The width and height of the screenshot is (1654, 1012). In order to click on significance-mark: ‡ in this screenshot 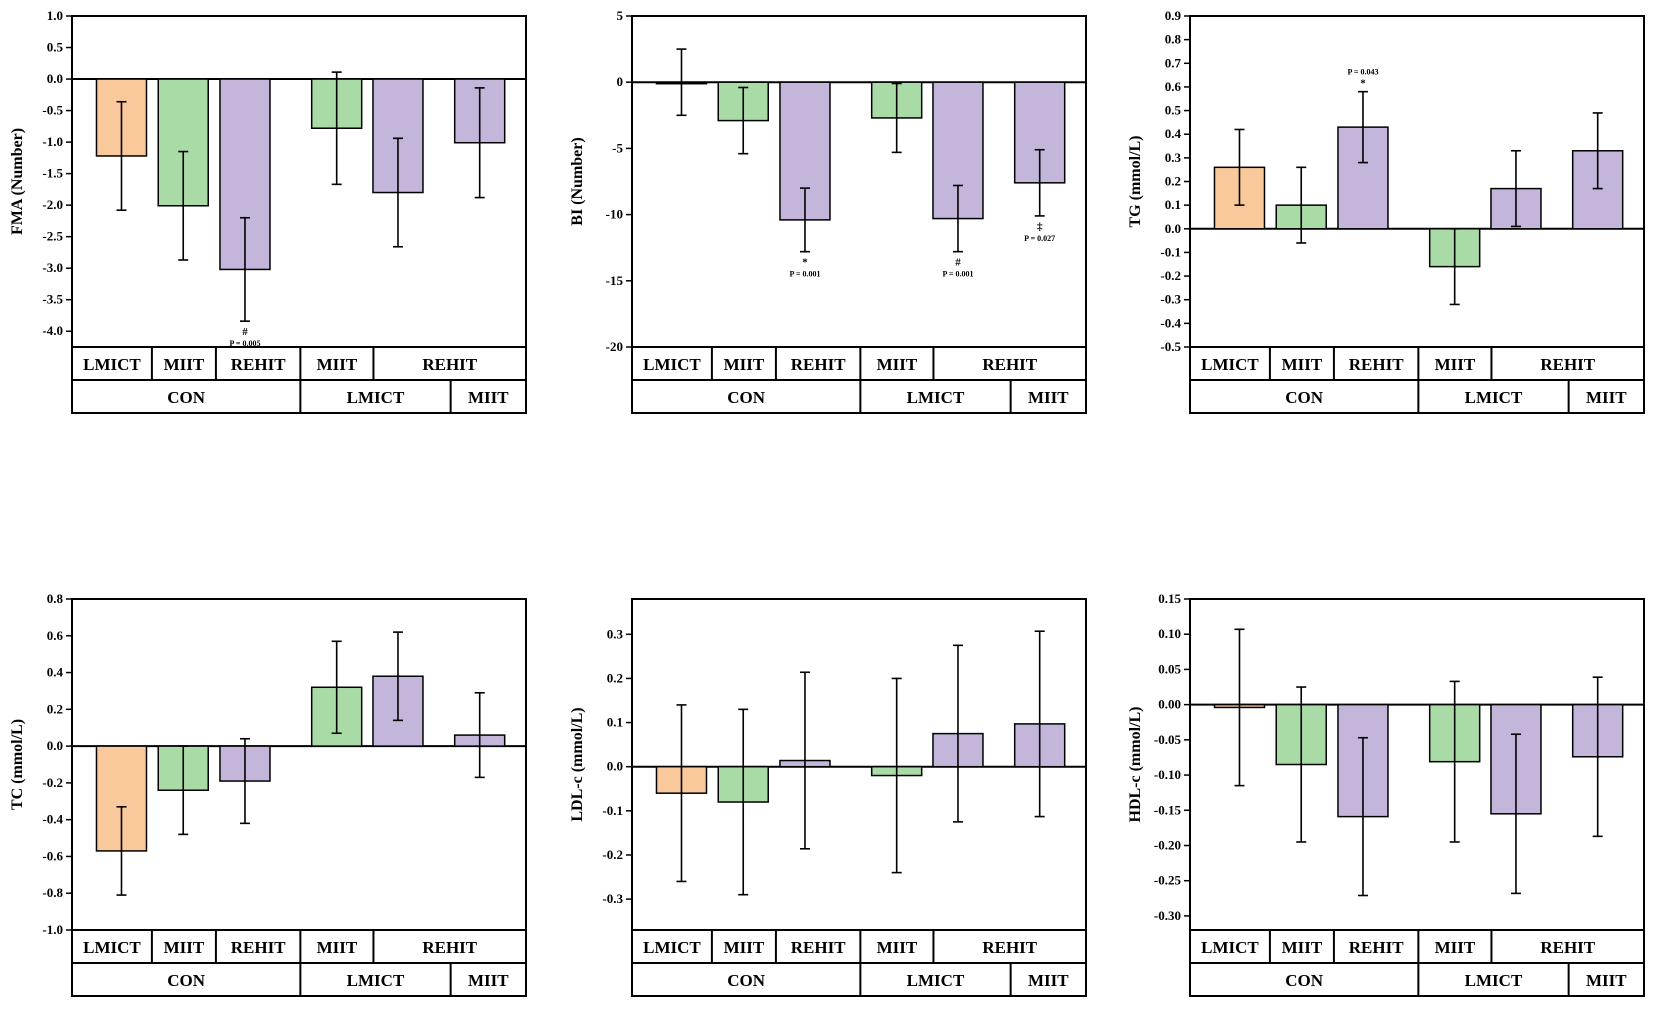, I will do `click(1040, 227)`.